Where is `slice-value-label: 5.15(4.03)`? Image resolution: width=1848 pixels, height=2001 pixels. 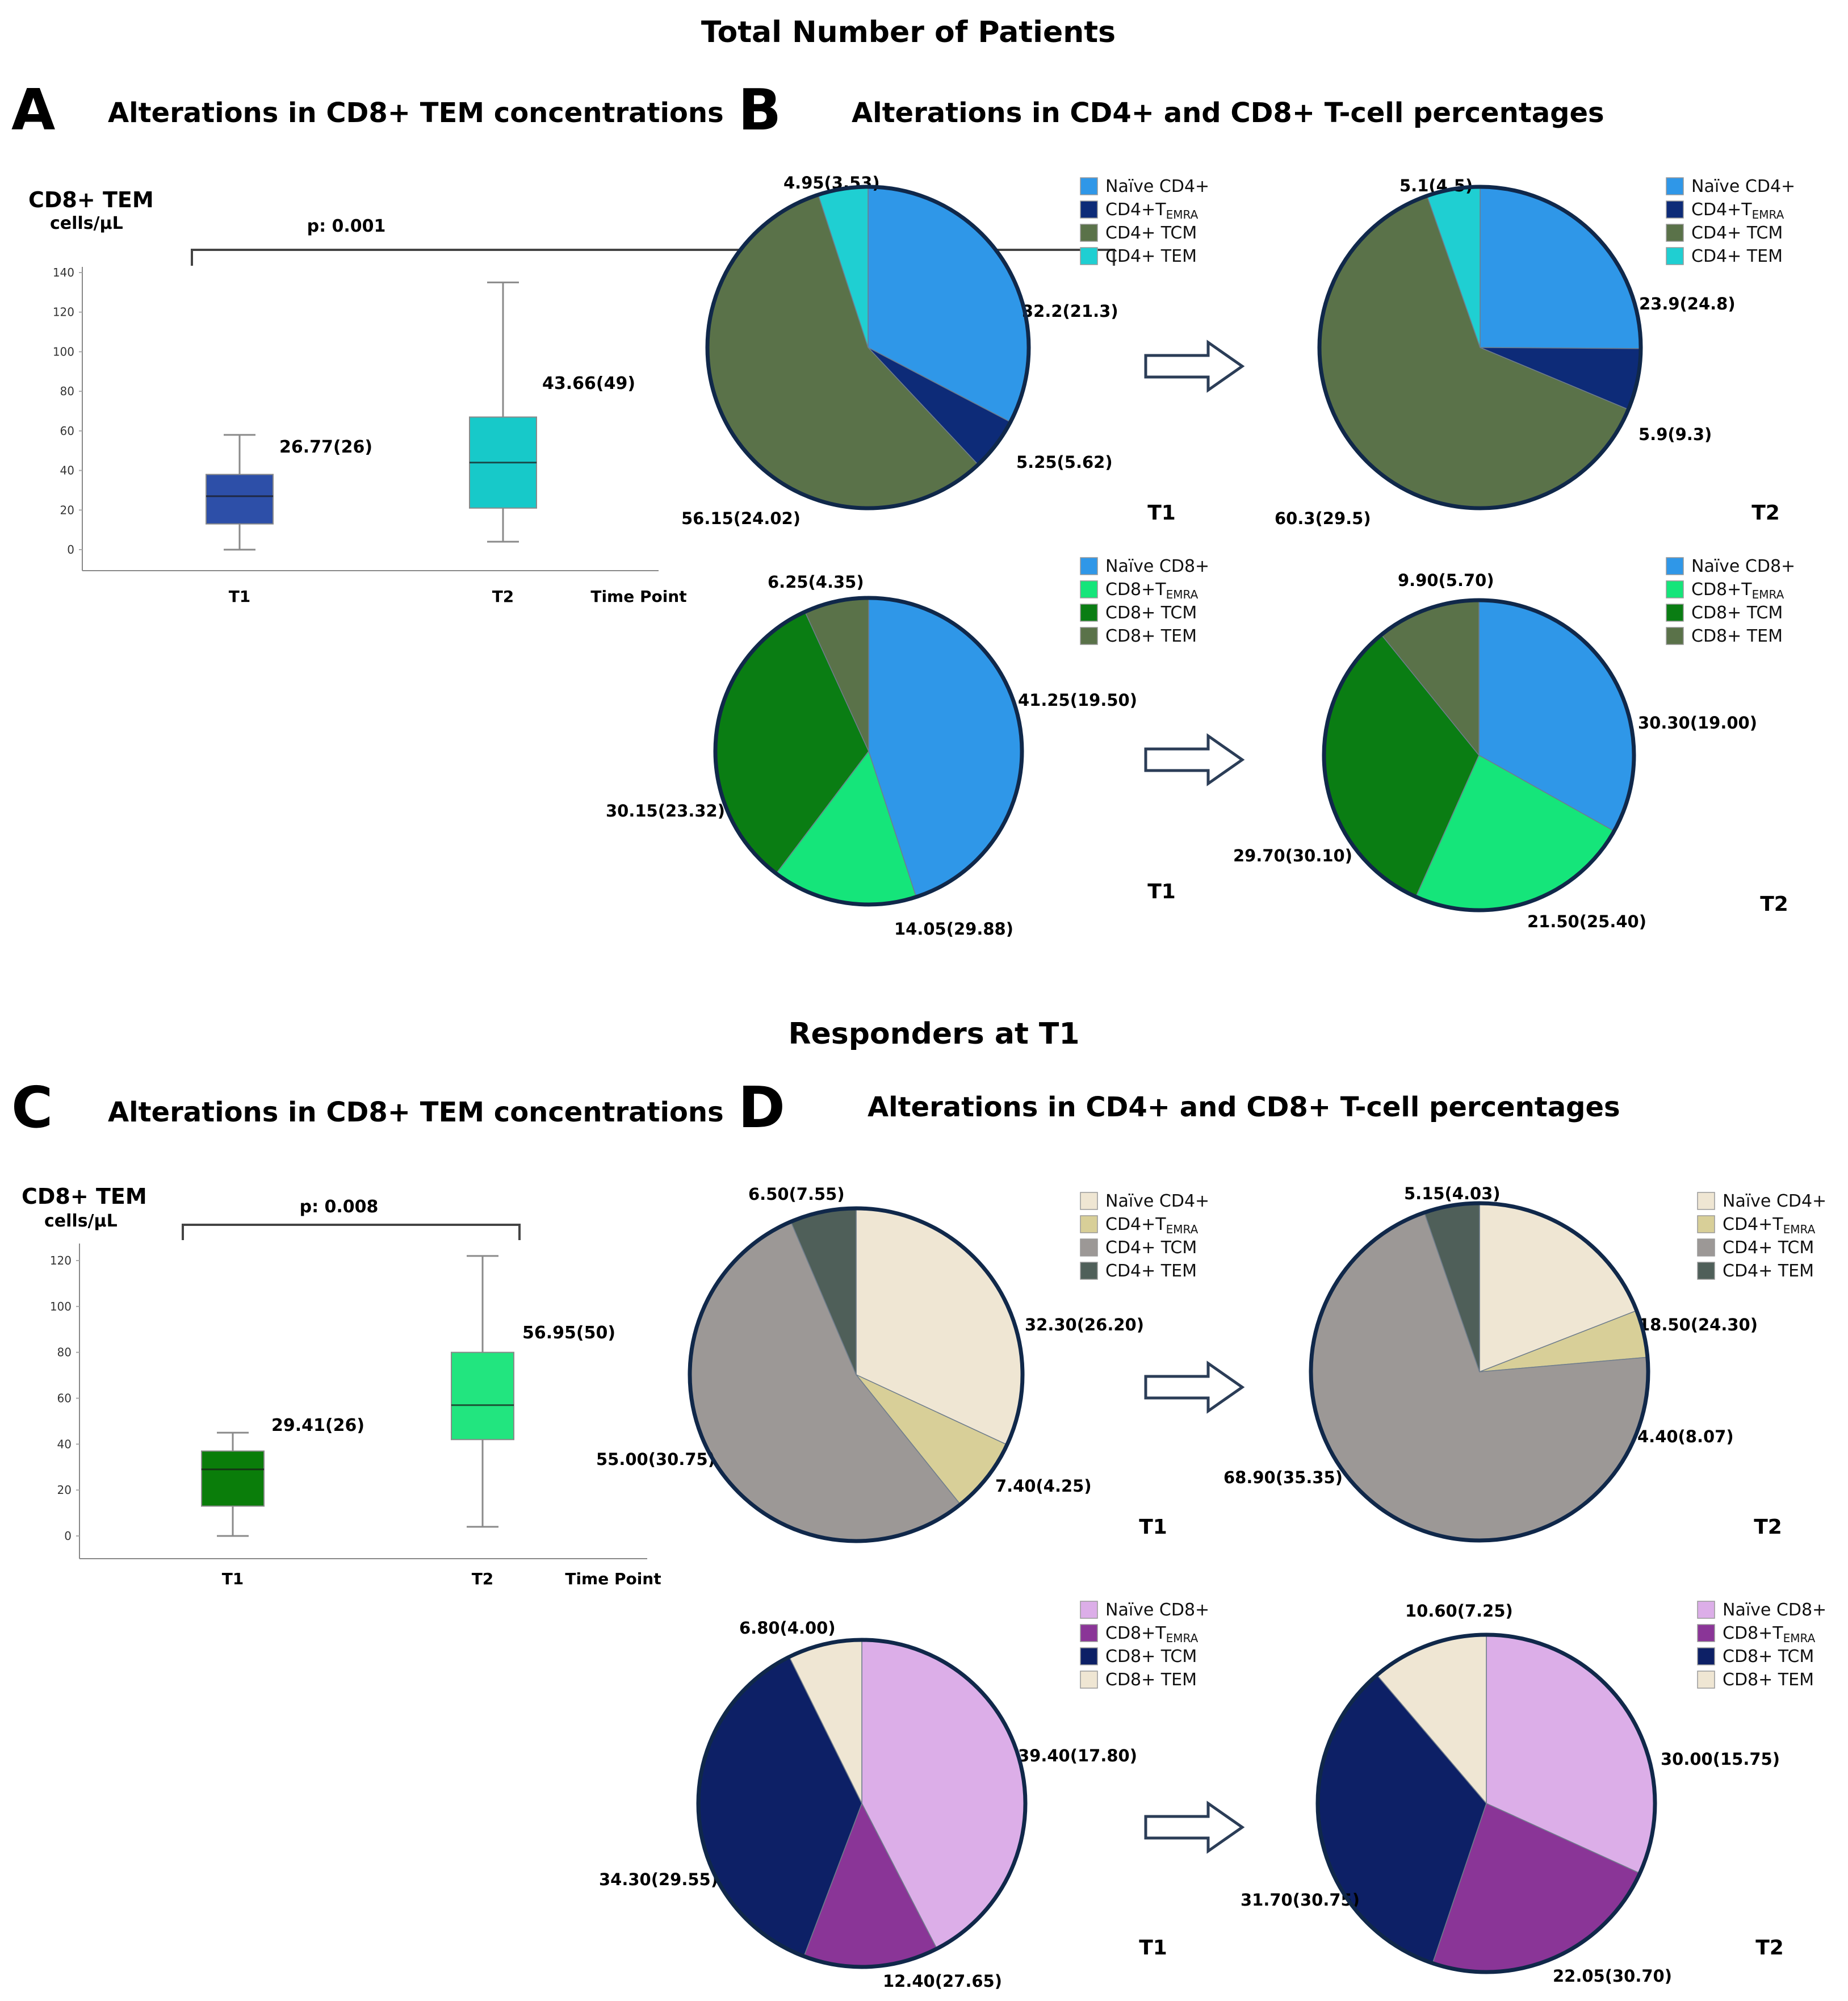 slice-value-label: 5.15(4.03) is located at coordinates (1452, 1193).